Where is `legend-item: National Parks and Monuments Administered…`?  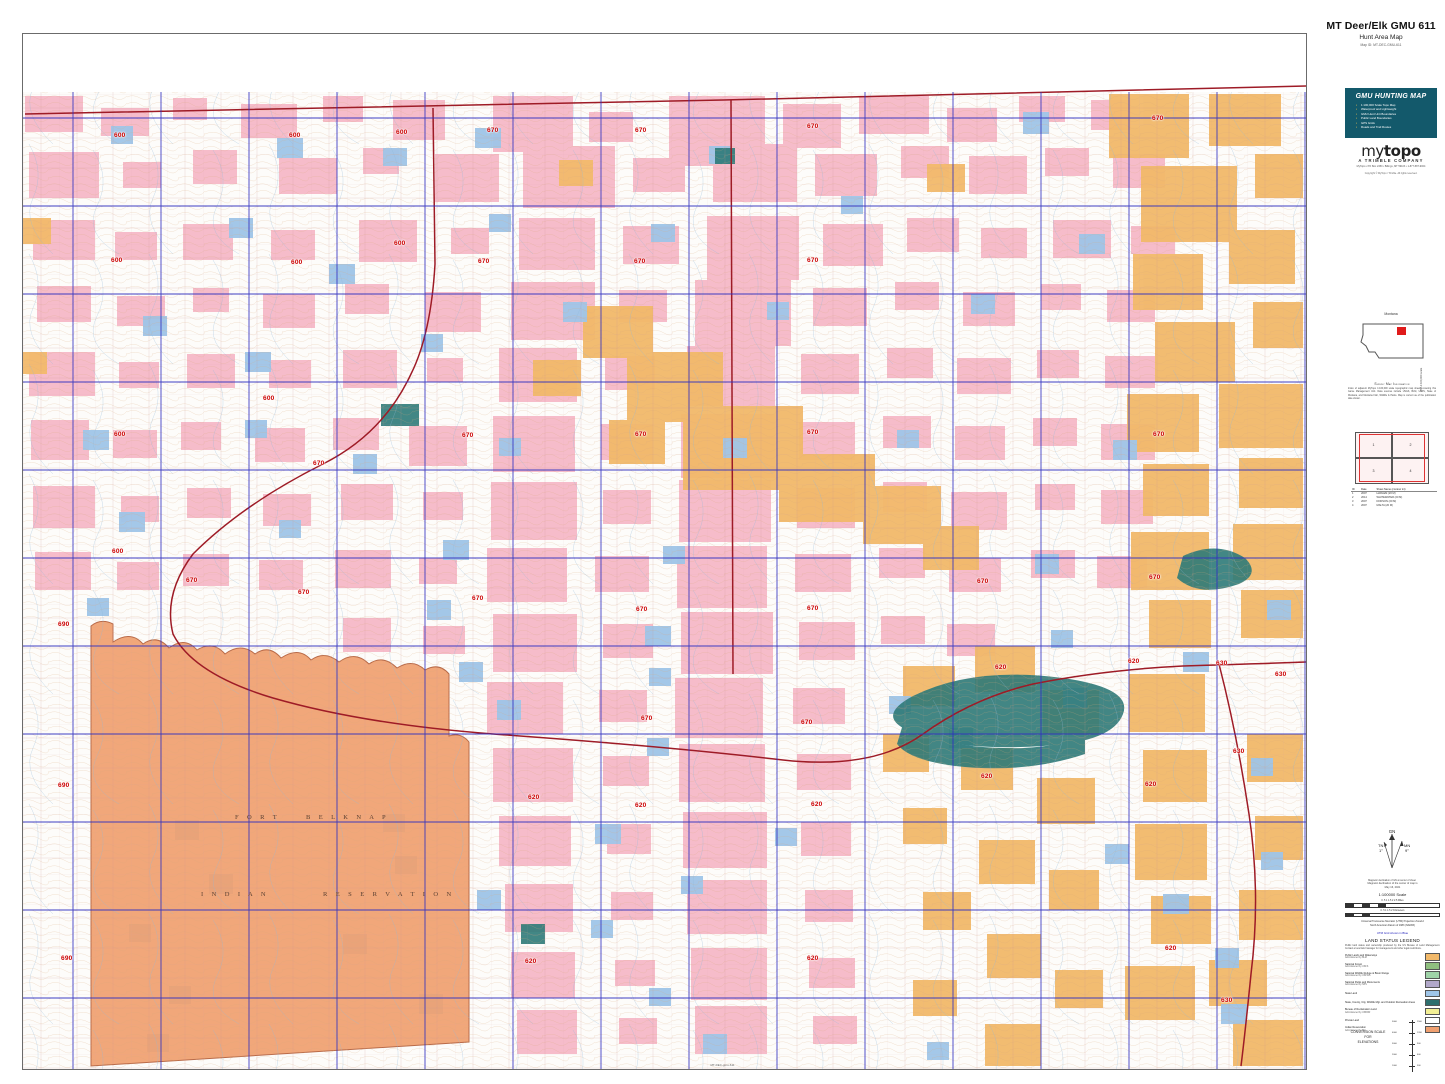 legend-item: National Parks and Monuments Administered… is located at coordinates (1392, 984).